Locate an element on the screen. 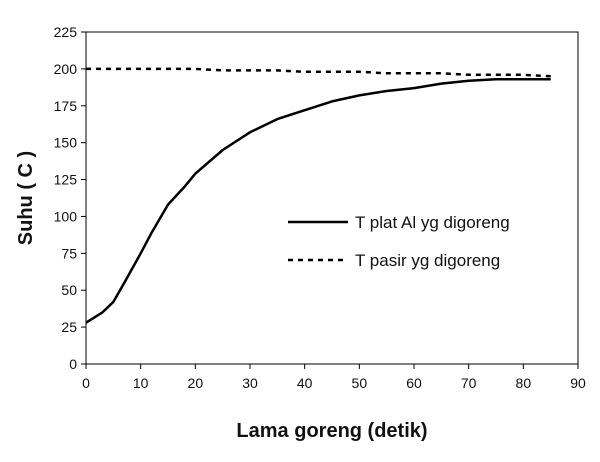 Image resolution: width=600 pixels, height=462 pixels. x-axis: 0 10 20 30 40 50 60 70 80 90 is located at coordinates (334, 377).